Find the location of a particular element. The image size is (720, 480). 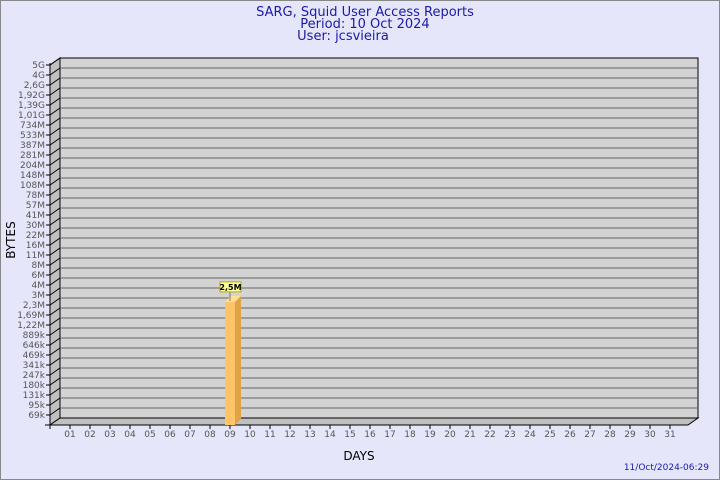

y-tick-label: 22M is located at coordinates (35, 236).